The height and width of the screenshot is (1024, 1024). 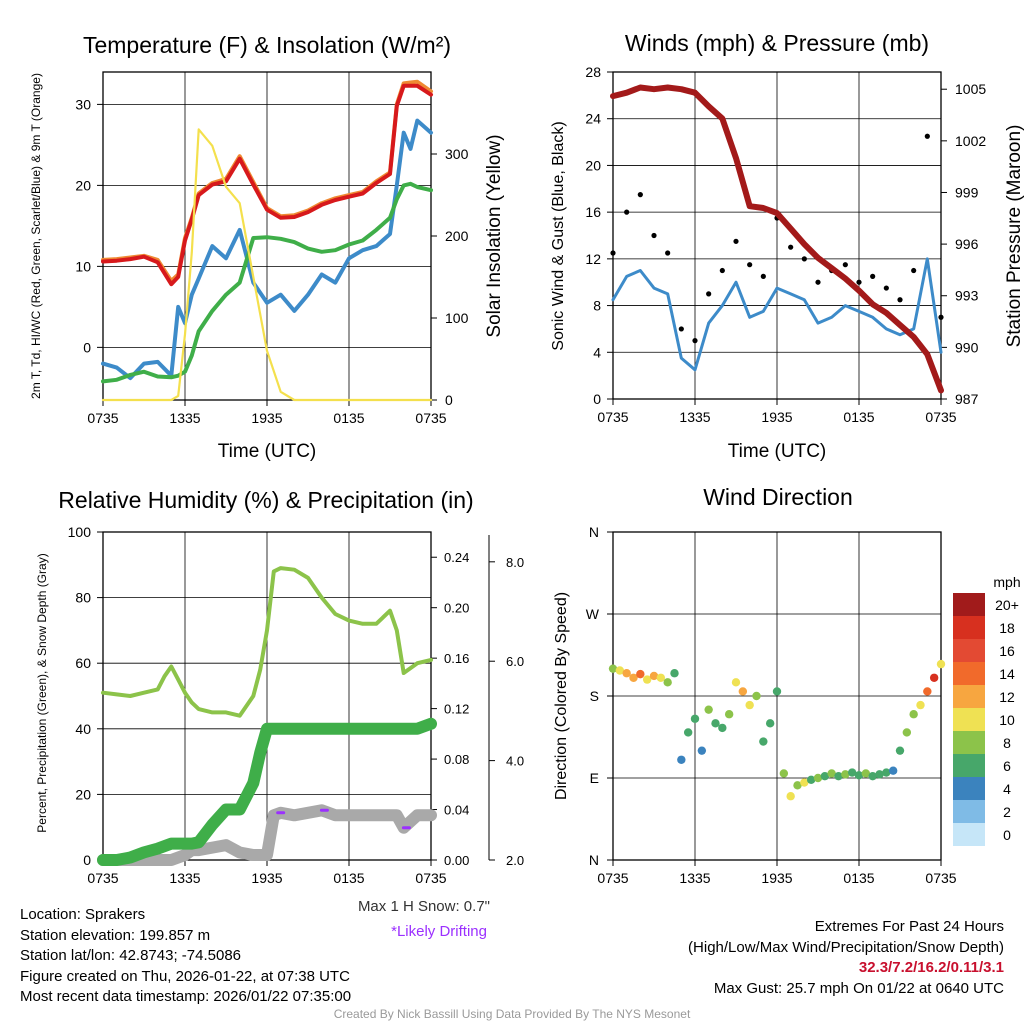 I want to click on wind-y-tick-label: 24, so click(x=593, y=119).